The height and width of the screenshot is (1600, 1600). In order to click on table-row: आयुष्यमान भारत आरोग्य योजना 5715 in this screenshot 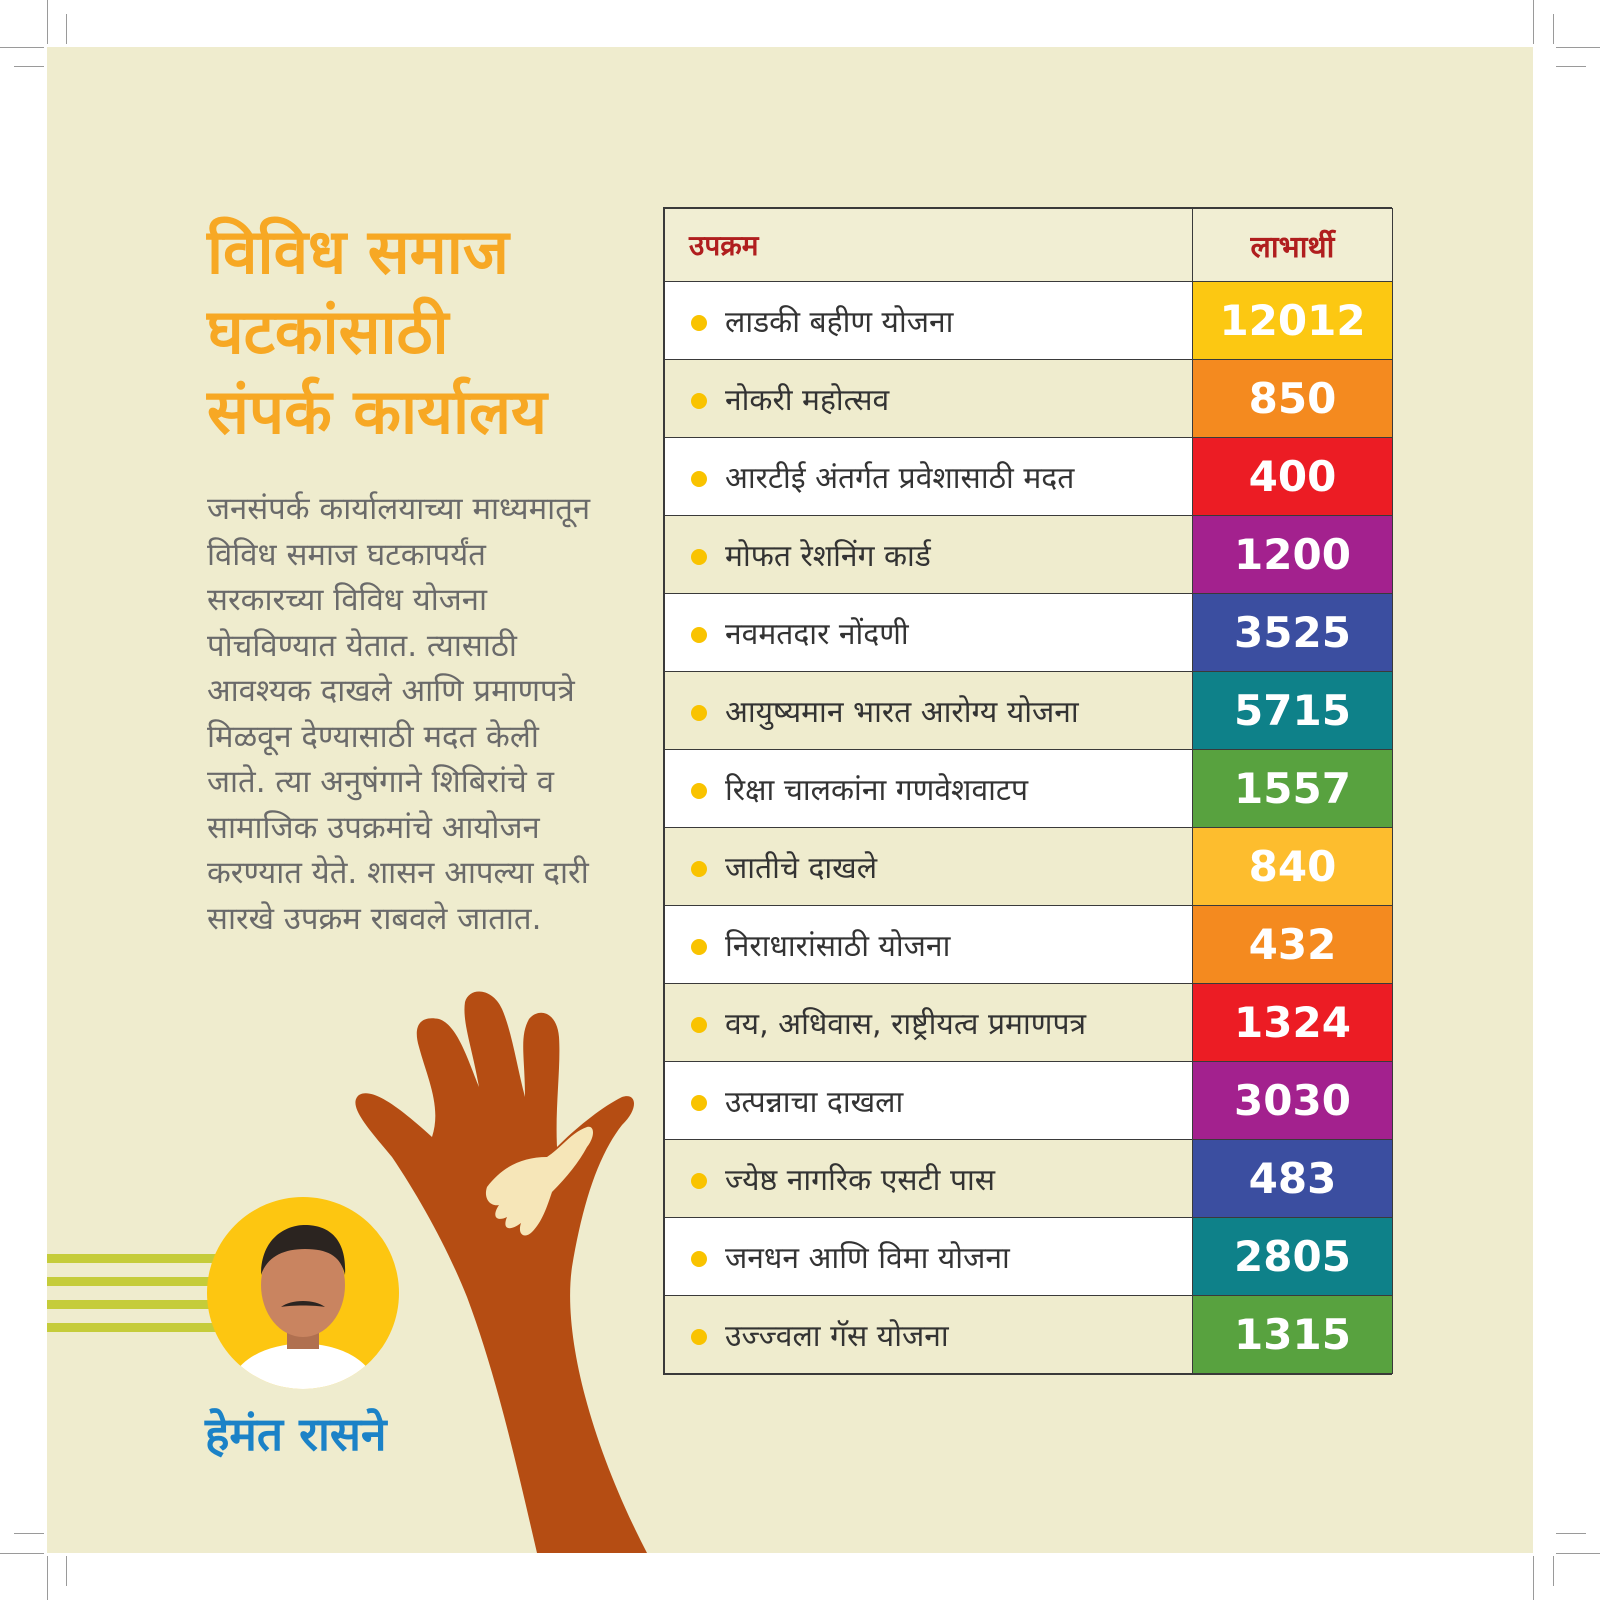, I will do `click(1028, 710)`.